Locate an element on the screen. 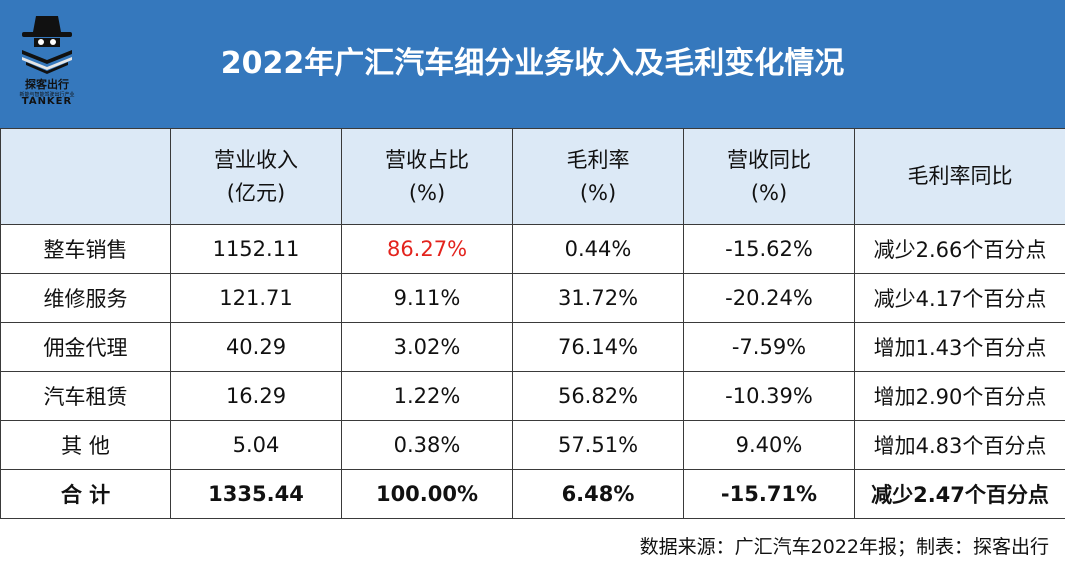 The image size is (1065, 566). row-yoy: -15.62% is located at coordinates (769, 249).